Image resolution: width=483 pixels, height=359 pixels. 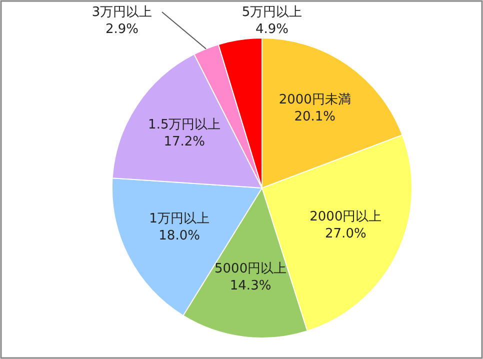 I want to click on slice-label: 2000円以上, so click(x=346, y=217).